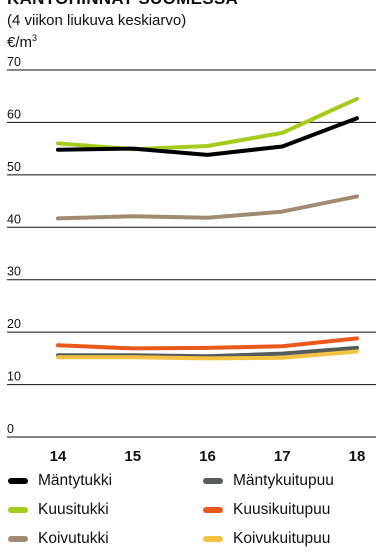  Describe the element at coordinates (10, 429) in the screenshot. I see `y-tick-label-0: 0` at that location.